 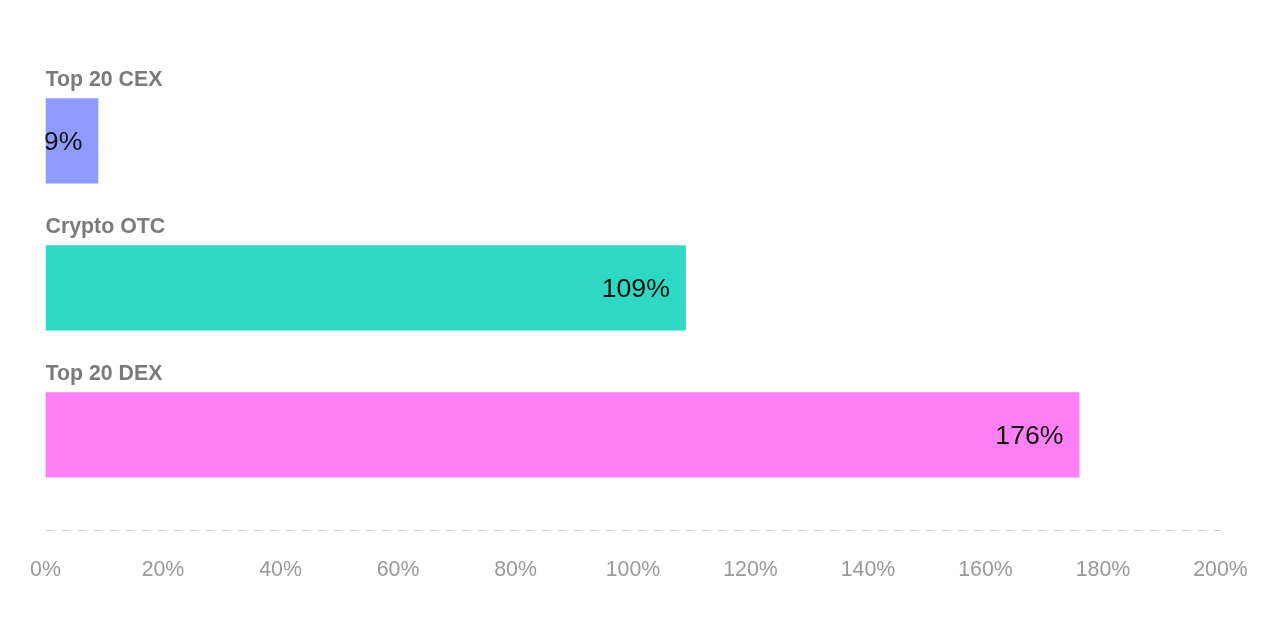 I want to click on data-label: 109%, so click(x=635, y=287).